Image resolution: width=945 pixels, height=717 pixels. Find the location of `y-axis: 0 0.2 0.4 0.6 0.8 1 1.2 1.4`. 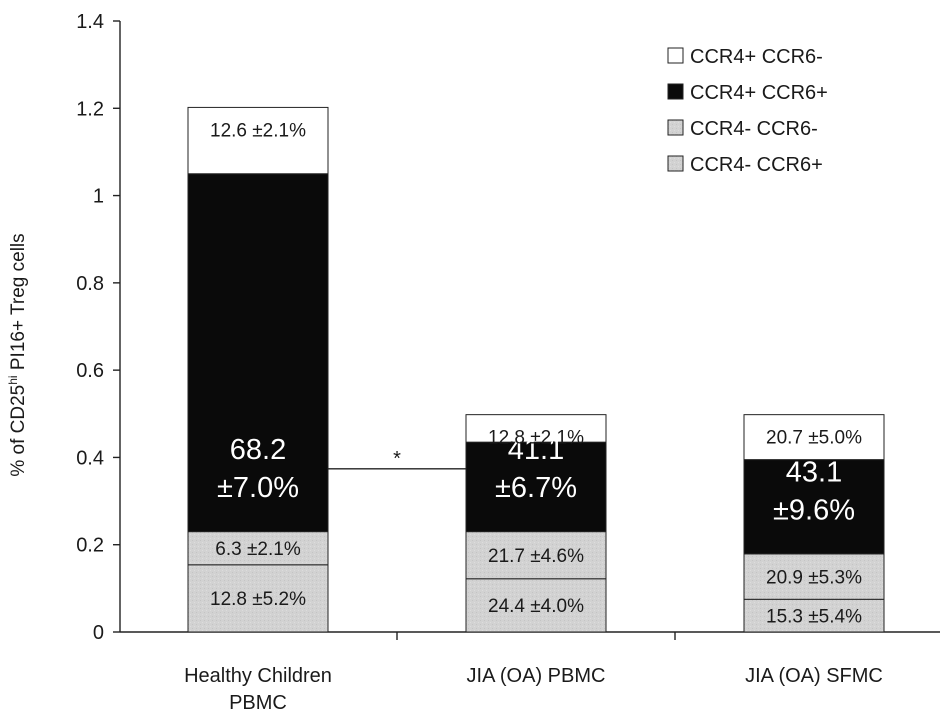

y-axis: 0 0.2 0.4 0.6 0.8 1 1.2 1.4 is located at coordinates (98, 327).